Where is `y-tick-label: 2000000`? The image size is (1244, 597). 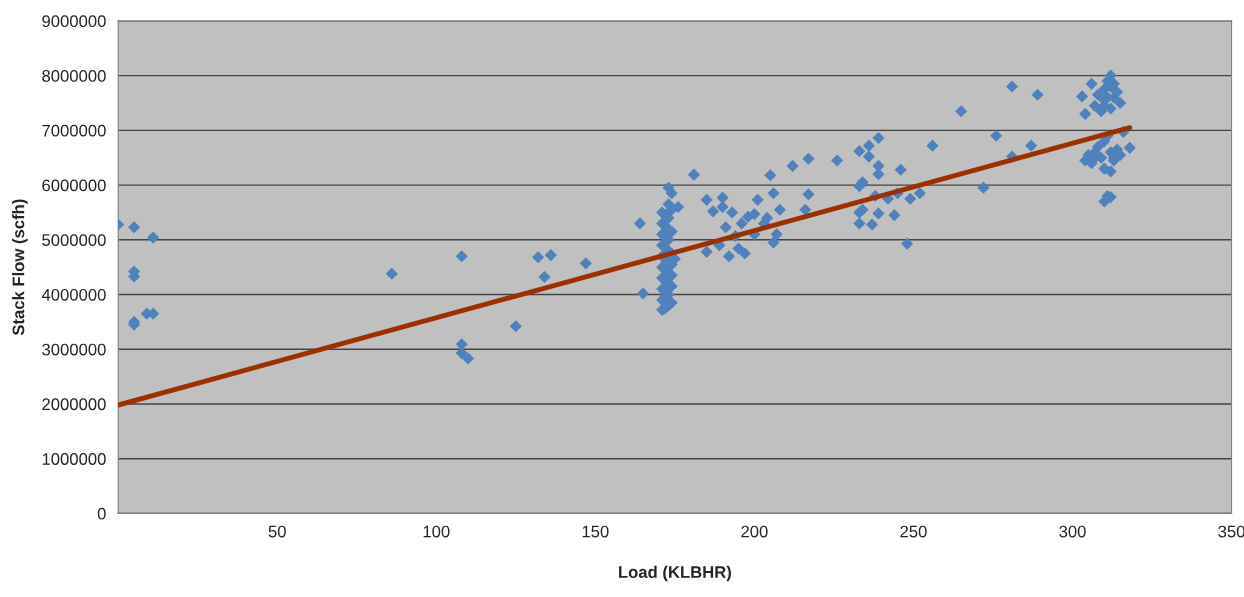
y-tick-label: 2000000 is located at coordinates (74, 404).